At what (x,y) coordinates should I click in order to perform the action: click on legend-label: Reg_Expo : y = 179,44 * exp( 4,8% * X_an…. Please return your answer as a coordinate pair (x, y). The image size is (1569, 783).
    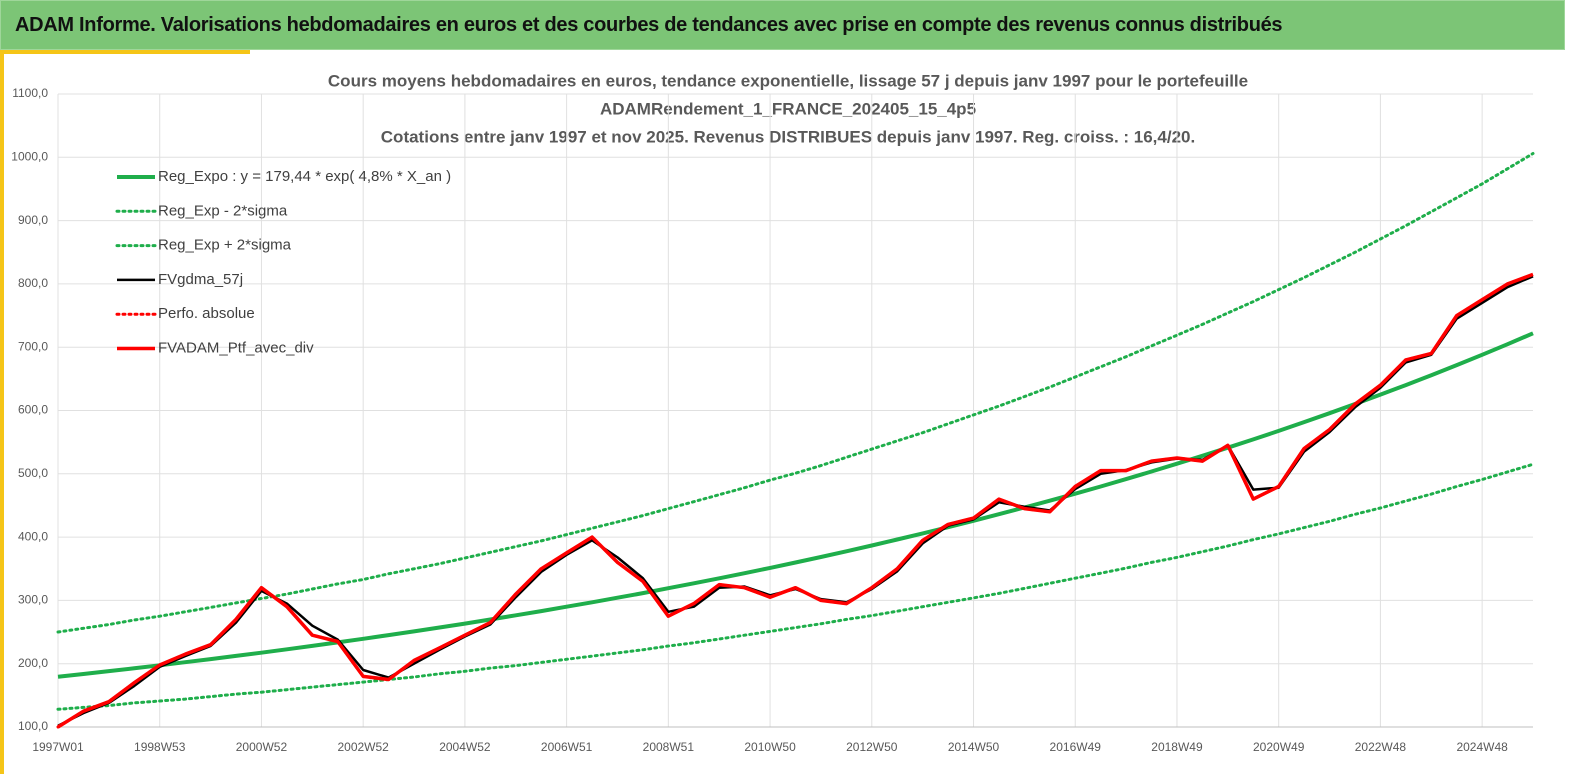
    Looking at the image, I should click on (304, 176).